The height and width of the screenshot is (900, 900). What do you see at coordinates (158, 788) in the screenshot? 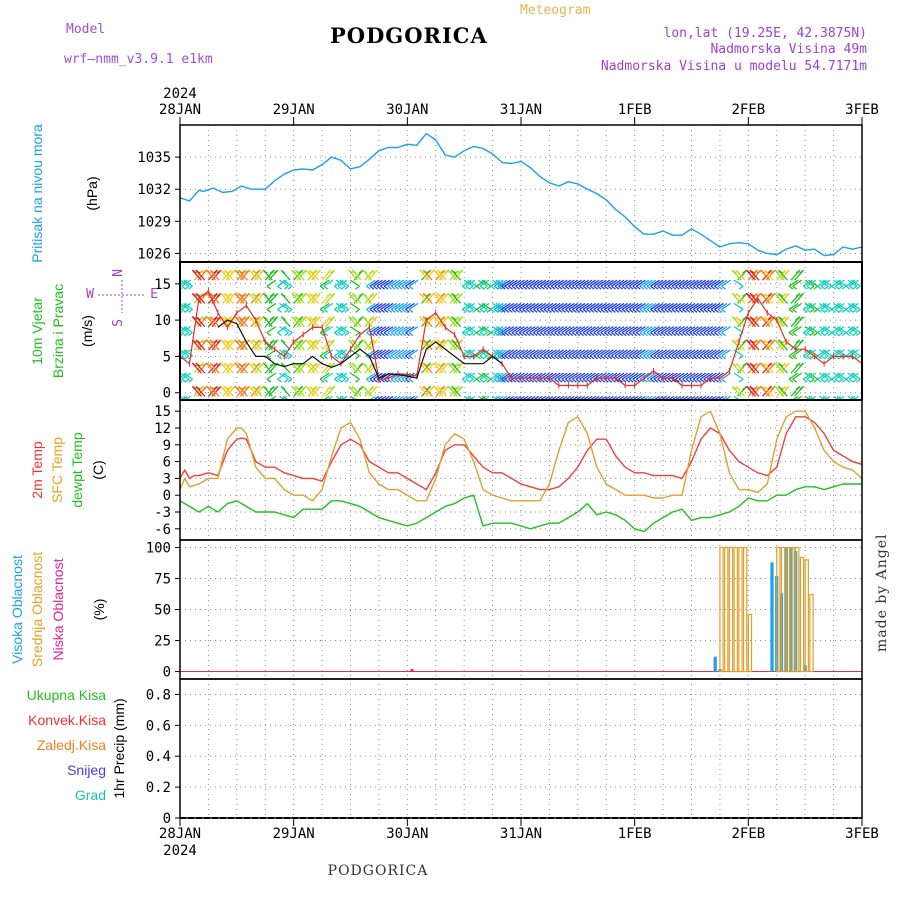
I see `y-tick-label: 0.2` at bounding box center [158, 788].